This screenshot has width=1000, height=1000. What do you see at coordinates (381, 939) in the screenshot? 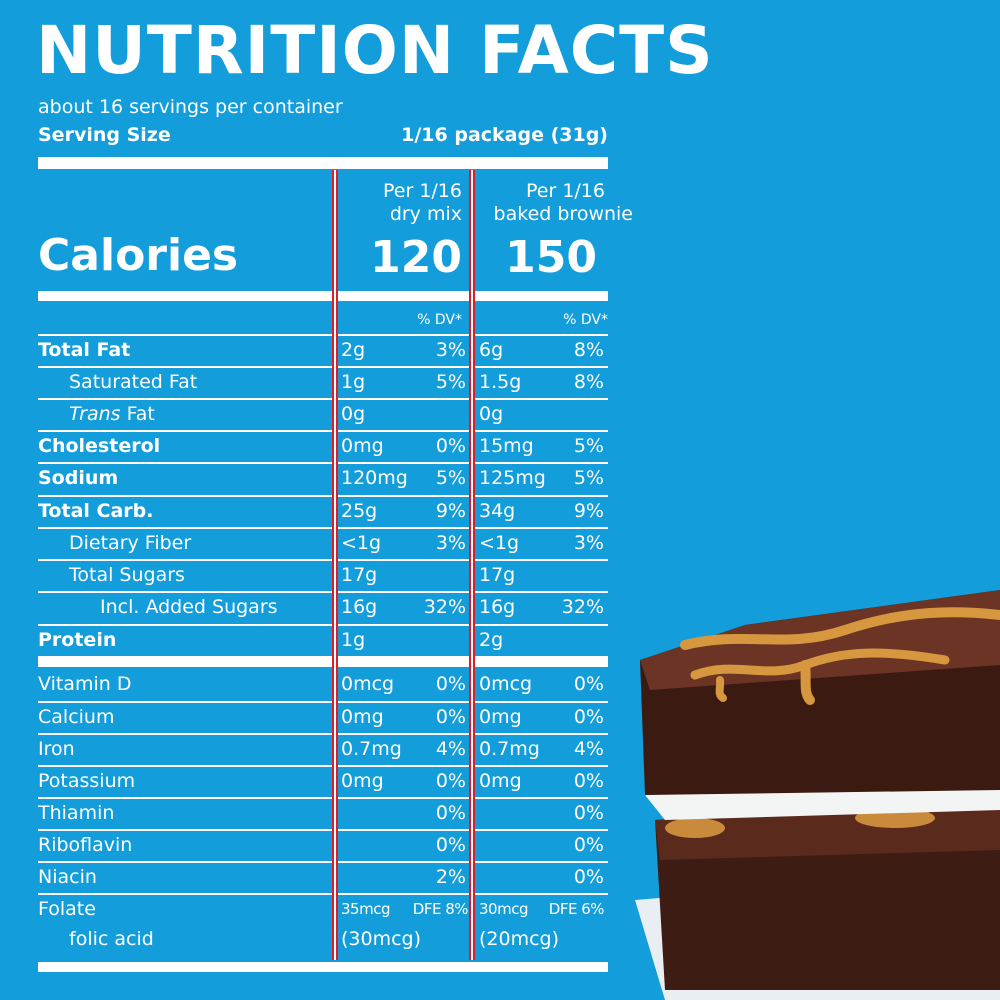
I see `dry-amount: (30mcg)` at bounding box center [381, 939].